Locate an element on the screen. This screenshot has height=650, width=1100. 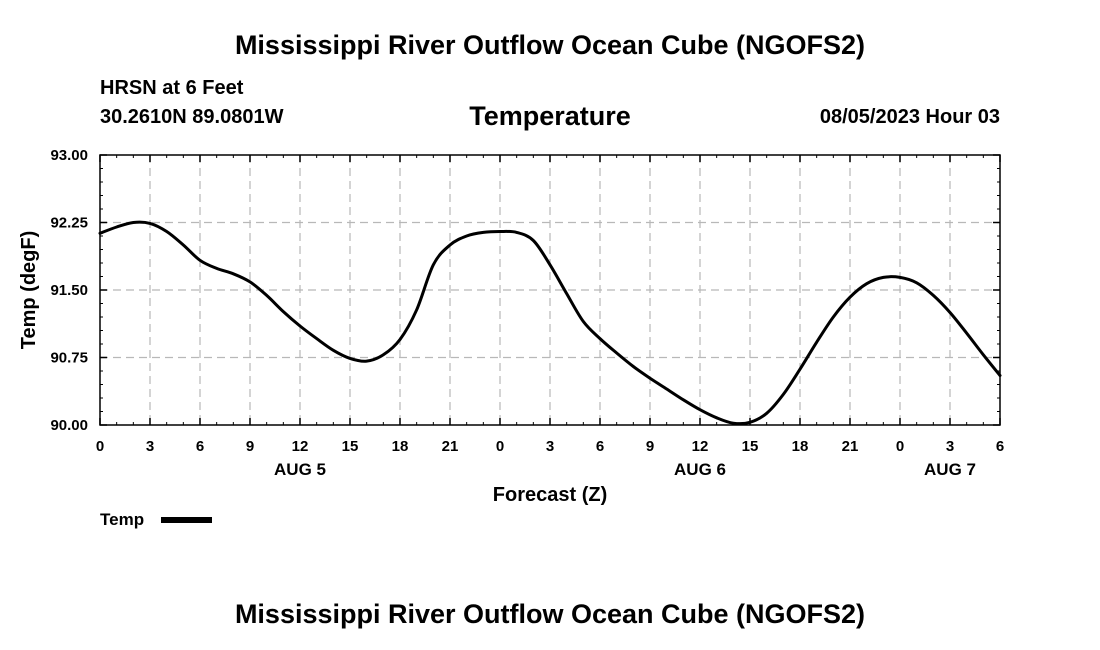
y-tick-label: 90.00 is located at coordinates (69, 425).